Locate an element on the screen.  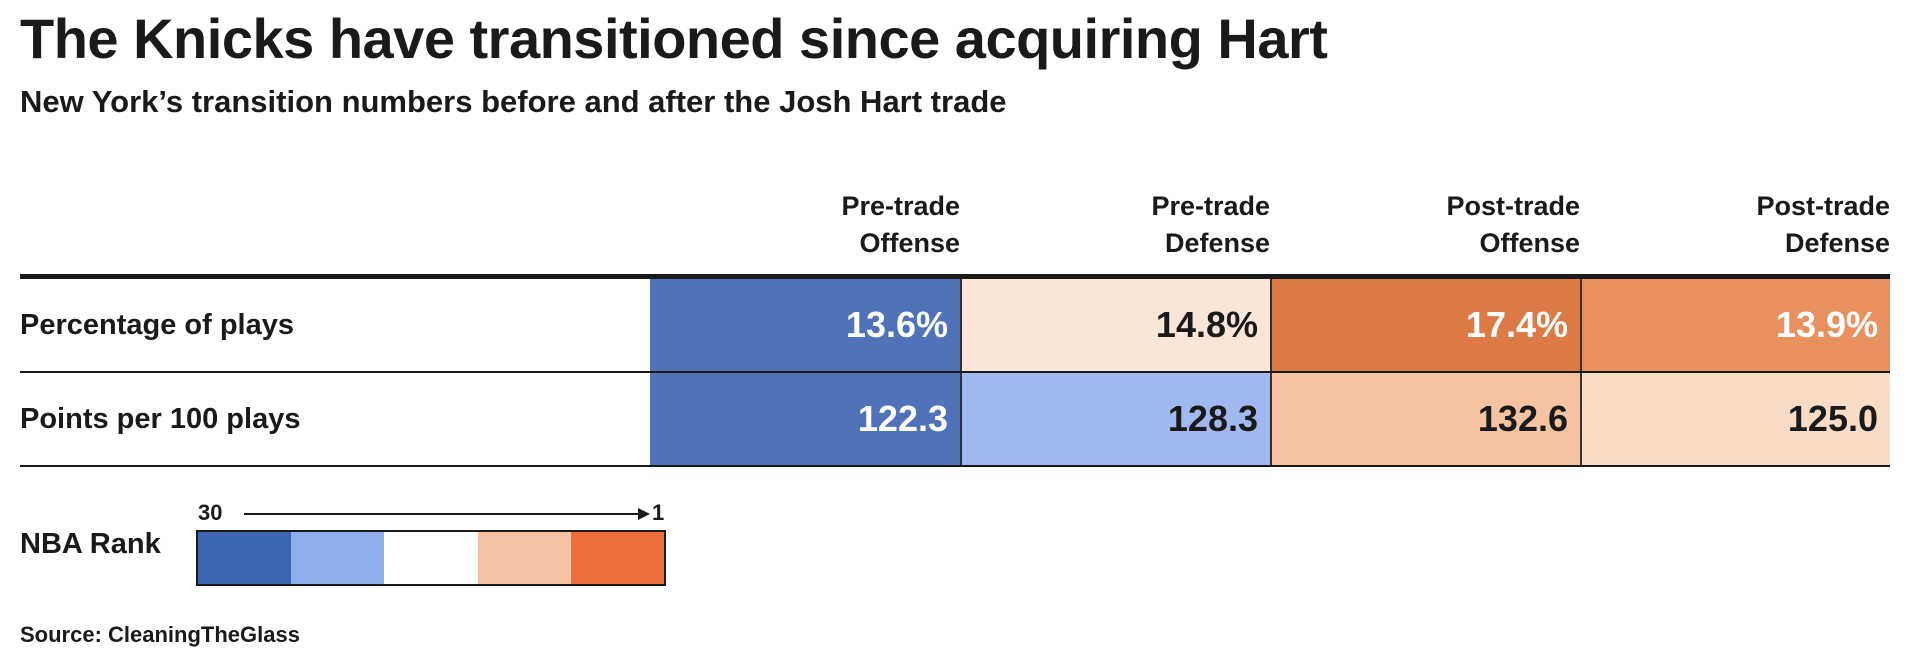
legend-label: NBA Rank is located at coordinates (90, 544).